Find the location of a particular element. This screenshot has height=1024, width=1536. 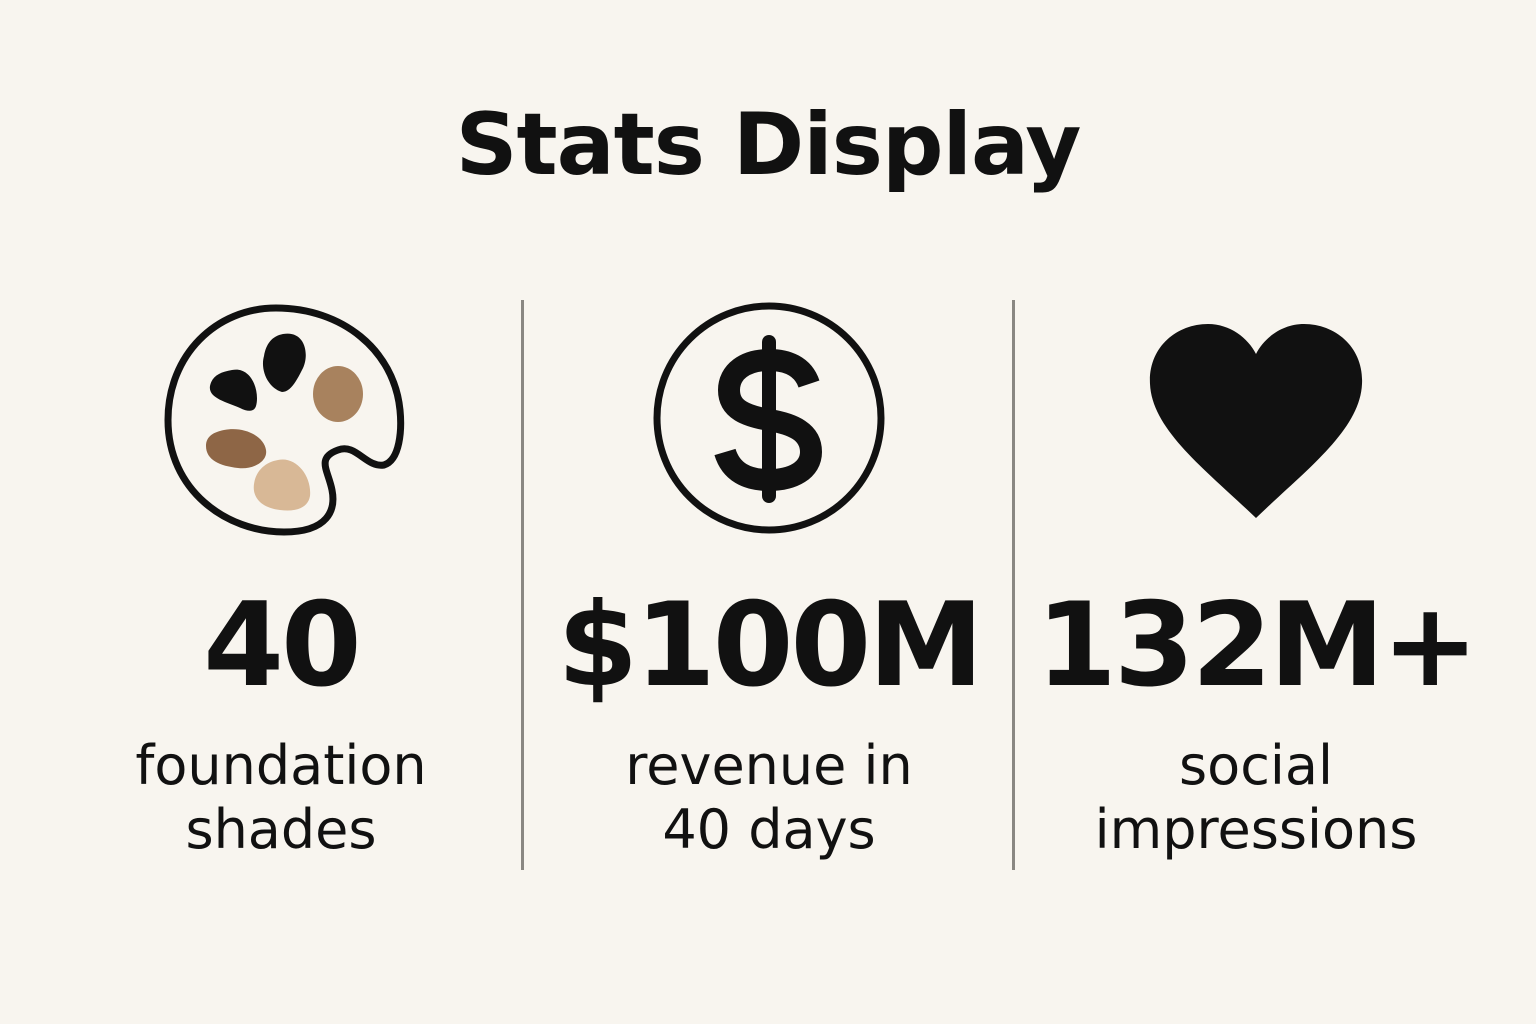

stat-label-line: impressions is located at coordinates (1256, 829).